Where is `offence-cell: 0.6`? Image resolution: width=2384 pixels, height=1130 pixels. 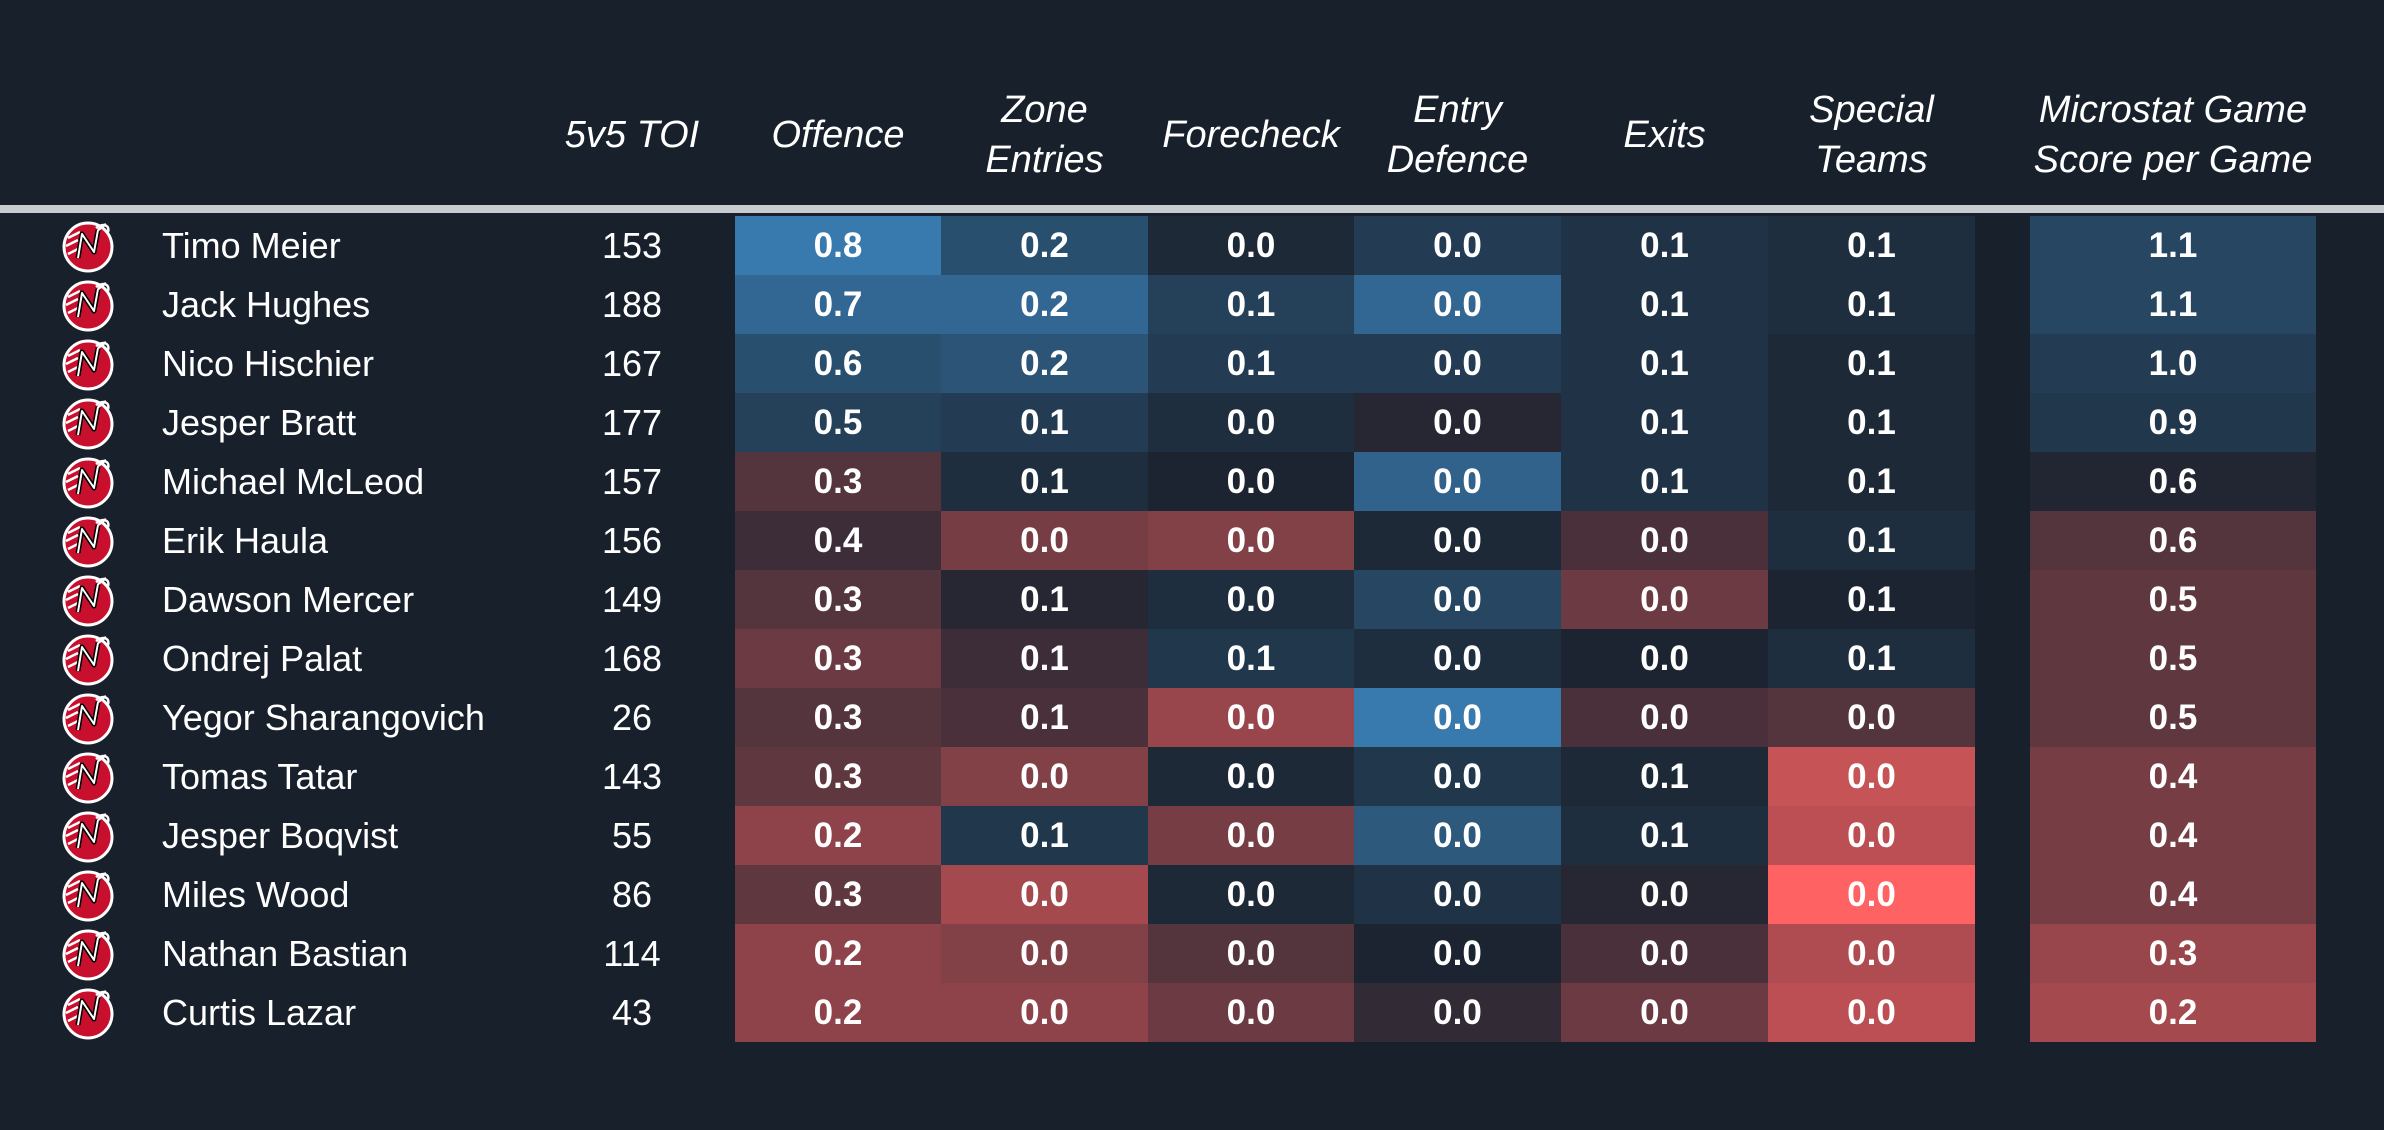
offence-cell: 0.6 is located at coordinates (838, 363).